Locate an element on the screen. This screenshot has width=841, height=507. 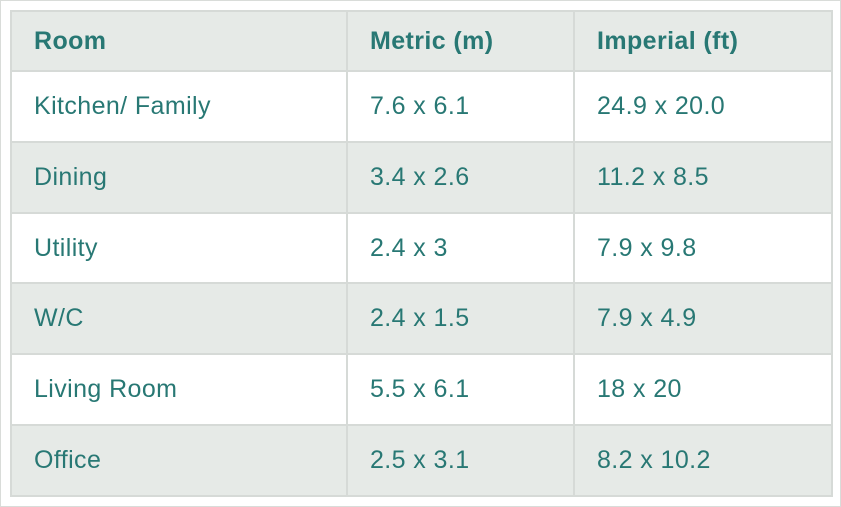
table-row-dining: Dining 3.4 x 2.6 11.2 x 8.5 is located at coordinates (421, 177).